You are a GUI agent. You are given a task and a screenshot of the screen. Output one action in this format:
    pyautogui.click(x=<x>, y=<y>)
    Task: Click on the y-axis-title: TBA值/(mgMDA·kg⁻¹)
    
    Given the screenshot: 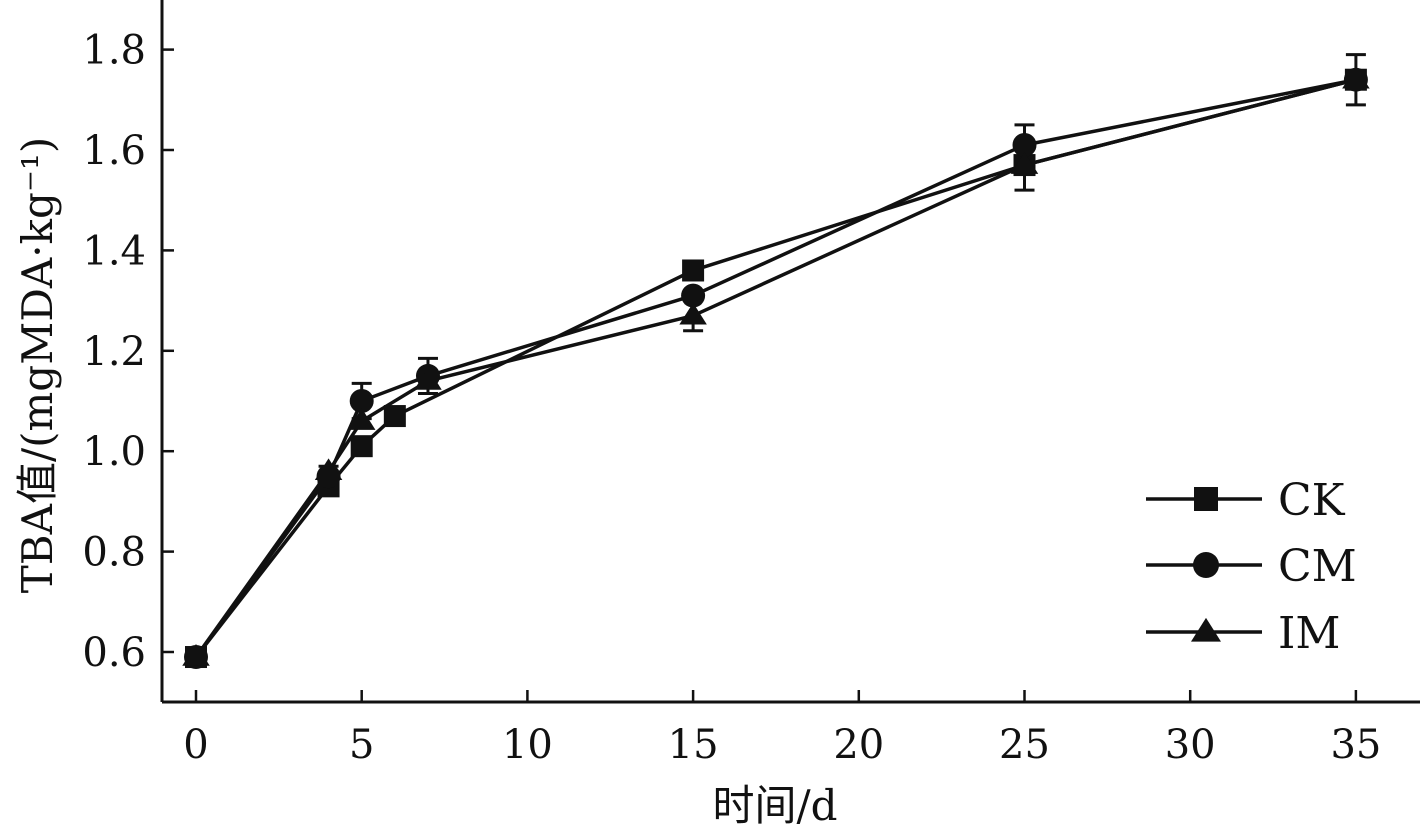 What is the action you would take?
    pyautogui.click(x=37, y=365)
    